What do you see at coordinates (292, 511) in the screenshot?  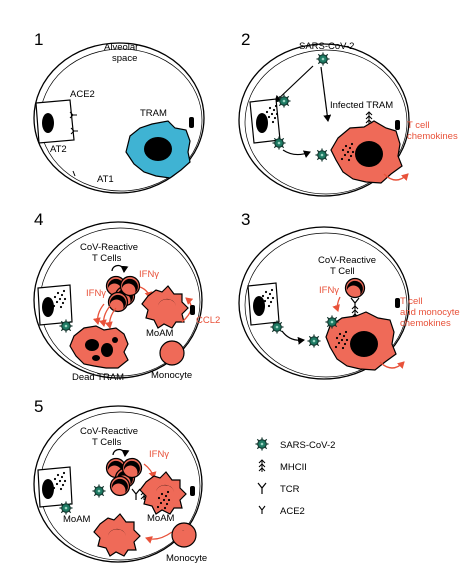 I see `legend-label: ACE2` at bounding box center [292, 511].